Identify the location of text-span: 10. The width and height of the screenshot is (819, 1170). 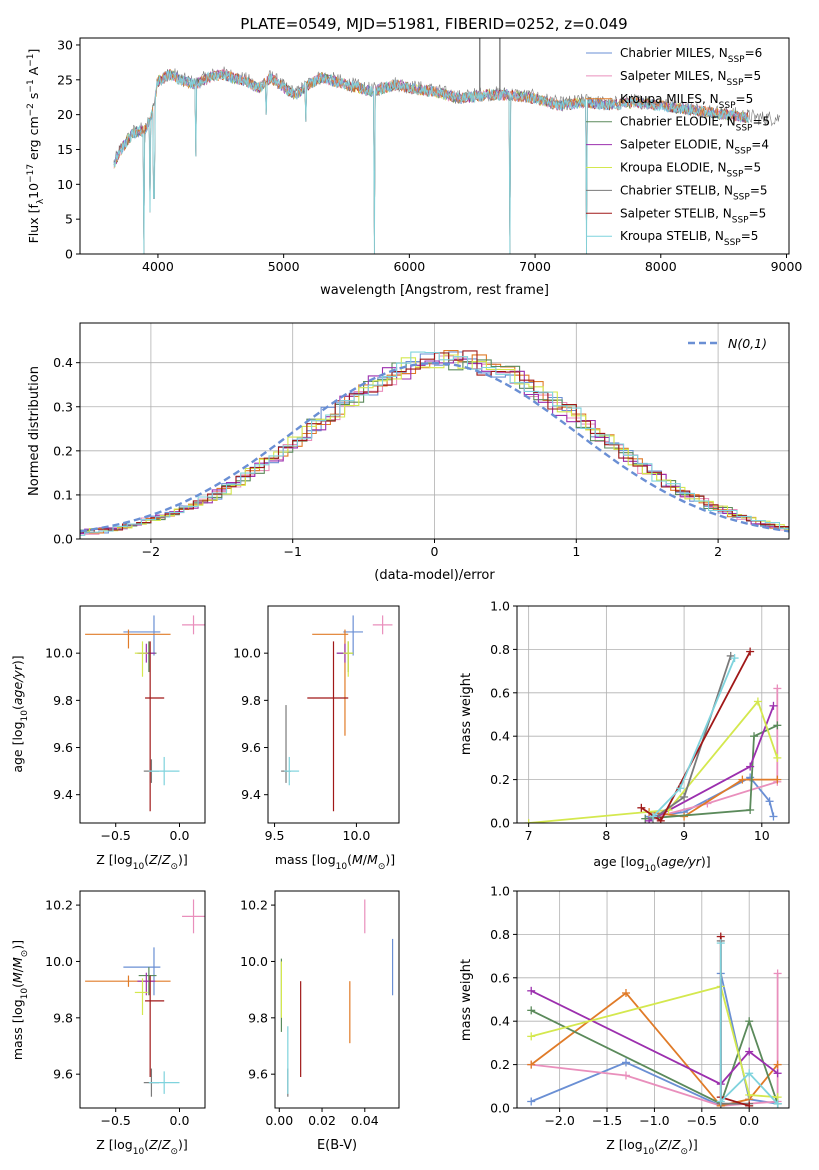
(33, 191).